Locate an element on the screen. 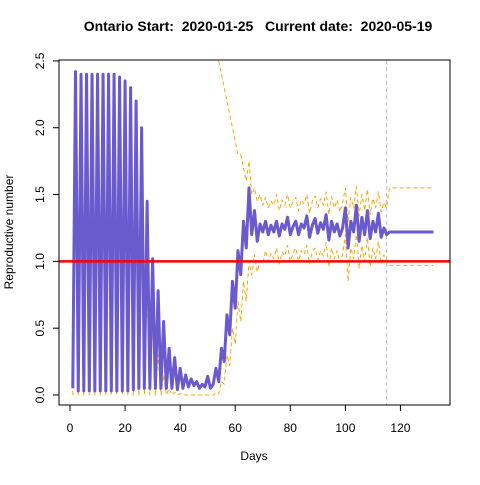 The height and width of the screenshot is (485, 480). y-tick-label: 1.5 is located at coordinates (40, 194).